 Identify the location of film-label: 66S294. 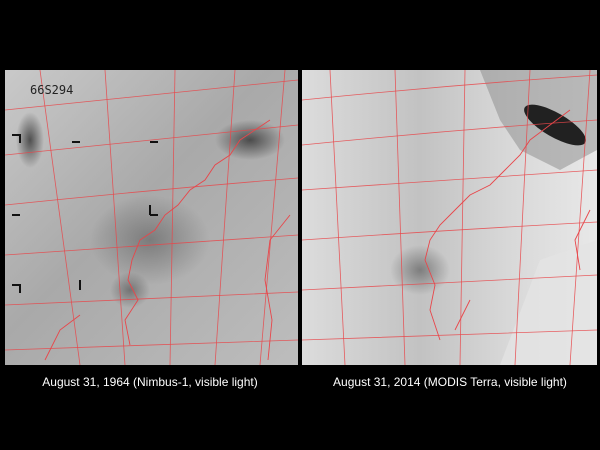
(51, 90).